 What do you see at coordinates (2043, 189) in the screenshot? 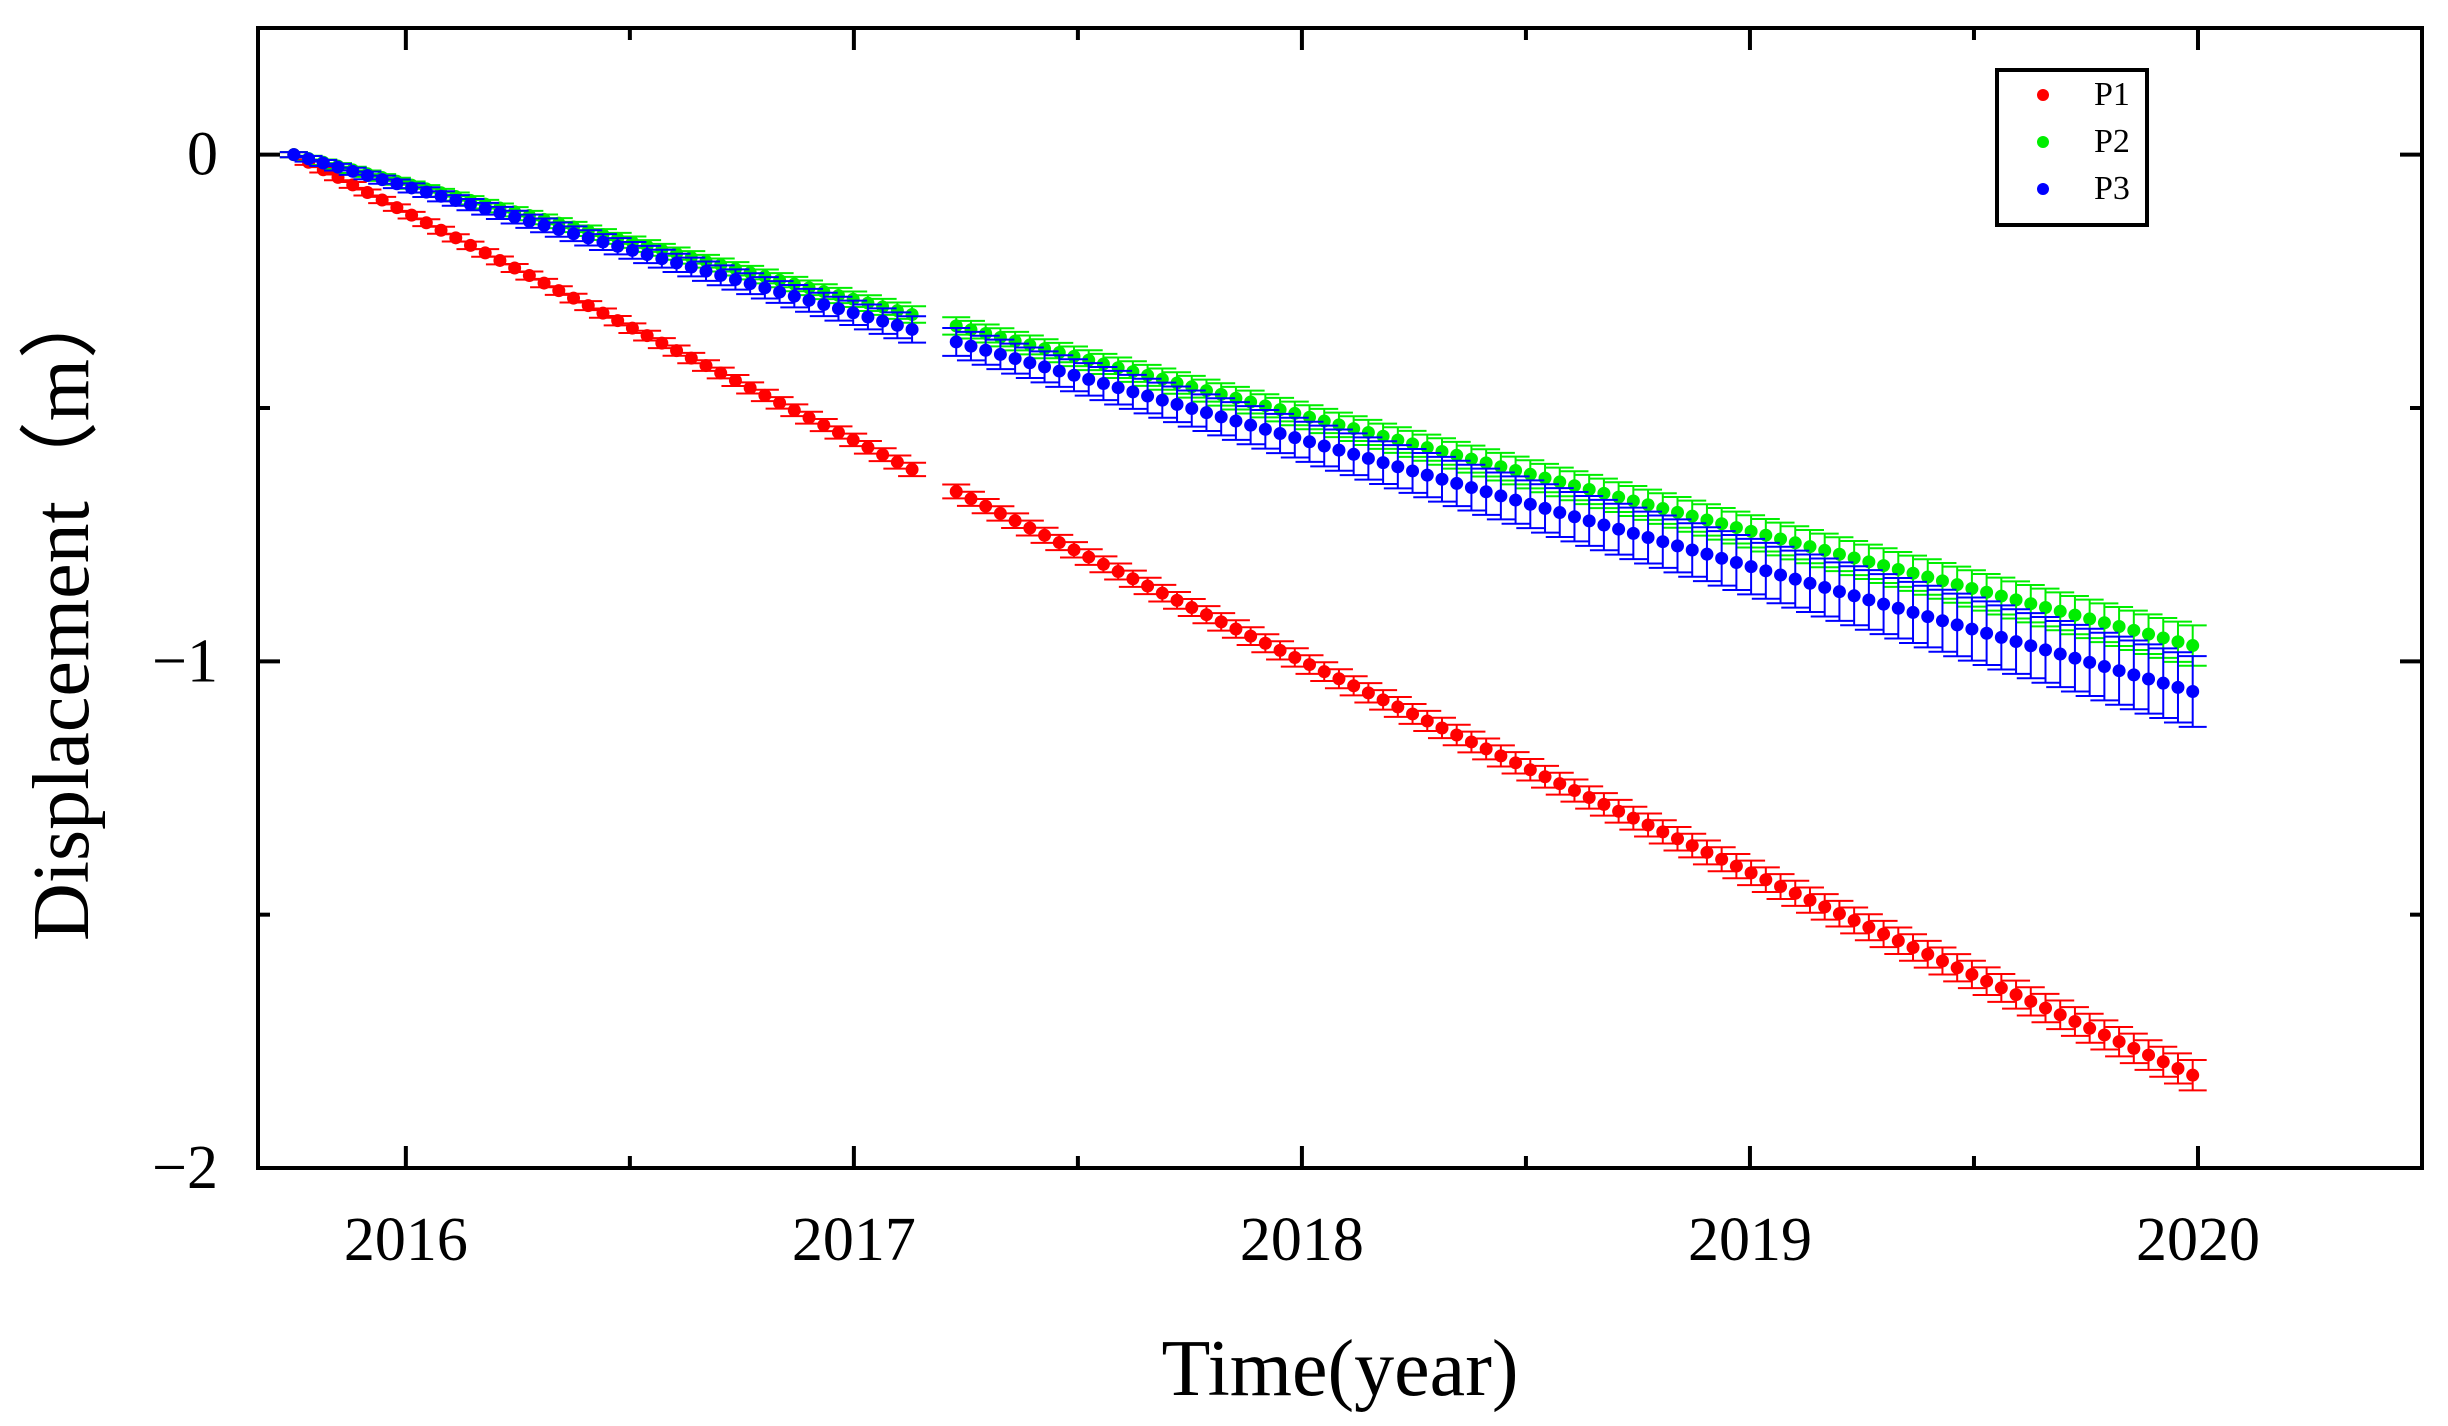
I see `legend-marker-p3` at bounding box center [2043, 189].